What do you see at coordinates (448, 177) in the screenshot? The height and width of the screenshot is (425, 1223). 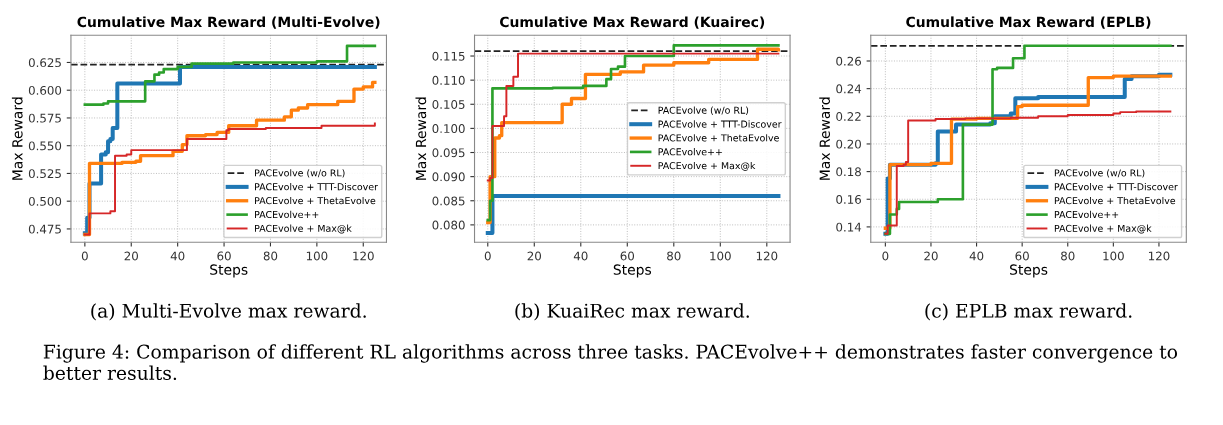 I see `y-tick-label: 0.090` at bounding box center [448, 177].